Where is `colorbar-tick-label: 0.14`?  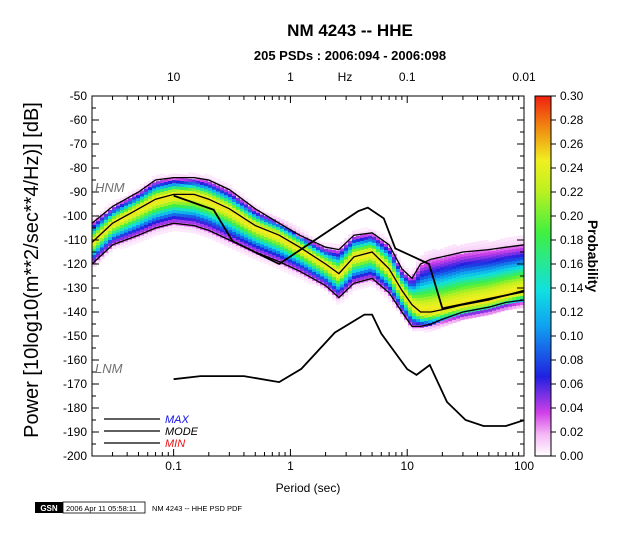
colorbar-tick-label: 0.14 is located at coordinates (572, 288).